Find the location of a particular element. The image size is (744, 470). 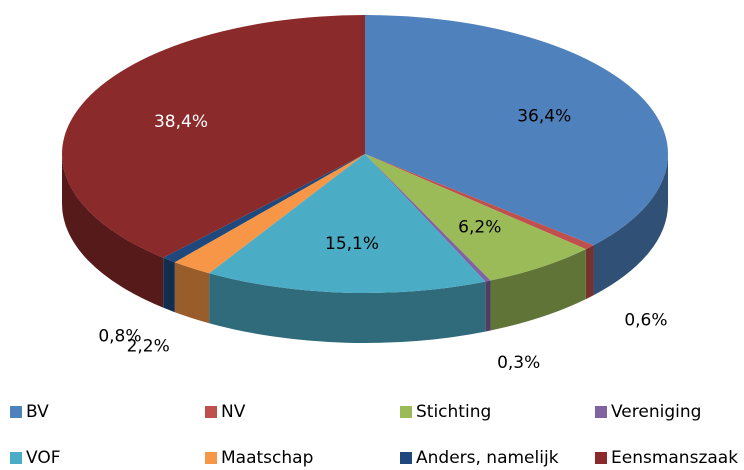

data-label: 0,6% is located at coordinates (645, 321).